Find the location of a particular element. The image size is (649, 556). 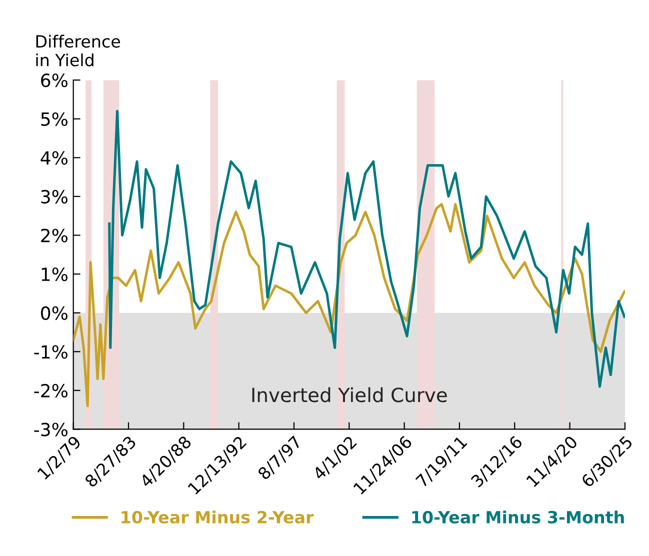

y-tick-label: -1% is located at coordinates (51, 352).